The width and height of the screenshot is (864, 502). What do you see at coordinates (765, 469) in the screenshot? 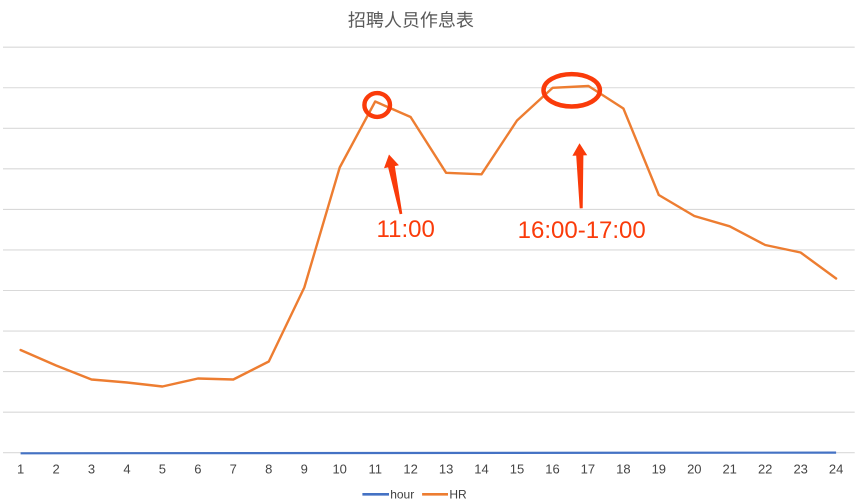
I see `svg-text: 22` at bounding box center [765, 469].